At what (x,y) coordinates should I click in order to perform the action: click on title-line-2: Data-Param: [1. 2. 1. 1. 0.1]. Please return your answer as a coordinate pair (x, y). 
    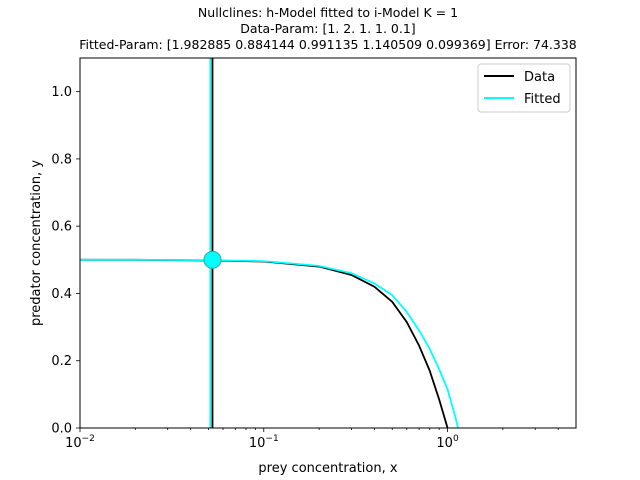
    Looking at the image, I should click on (327, 28).